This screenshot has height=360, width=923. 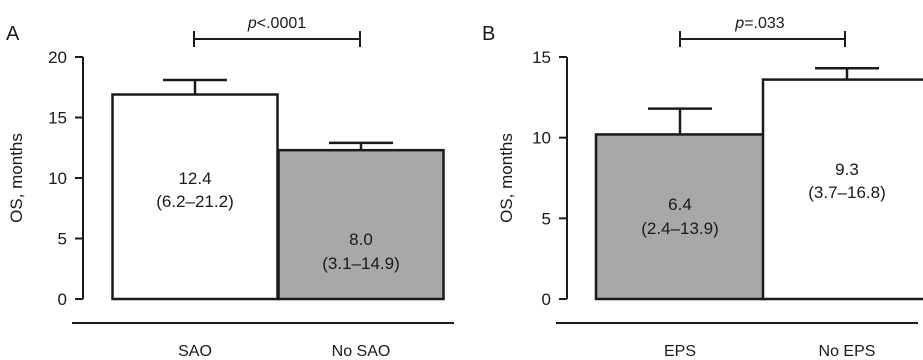 I want to click on p-value-label: p=.033, so click(x=759, y=23).